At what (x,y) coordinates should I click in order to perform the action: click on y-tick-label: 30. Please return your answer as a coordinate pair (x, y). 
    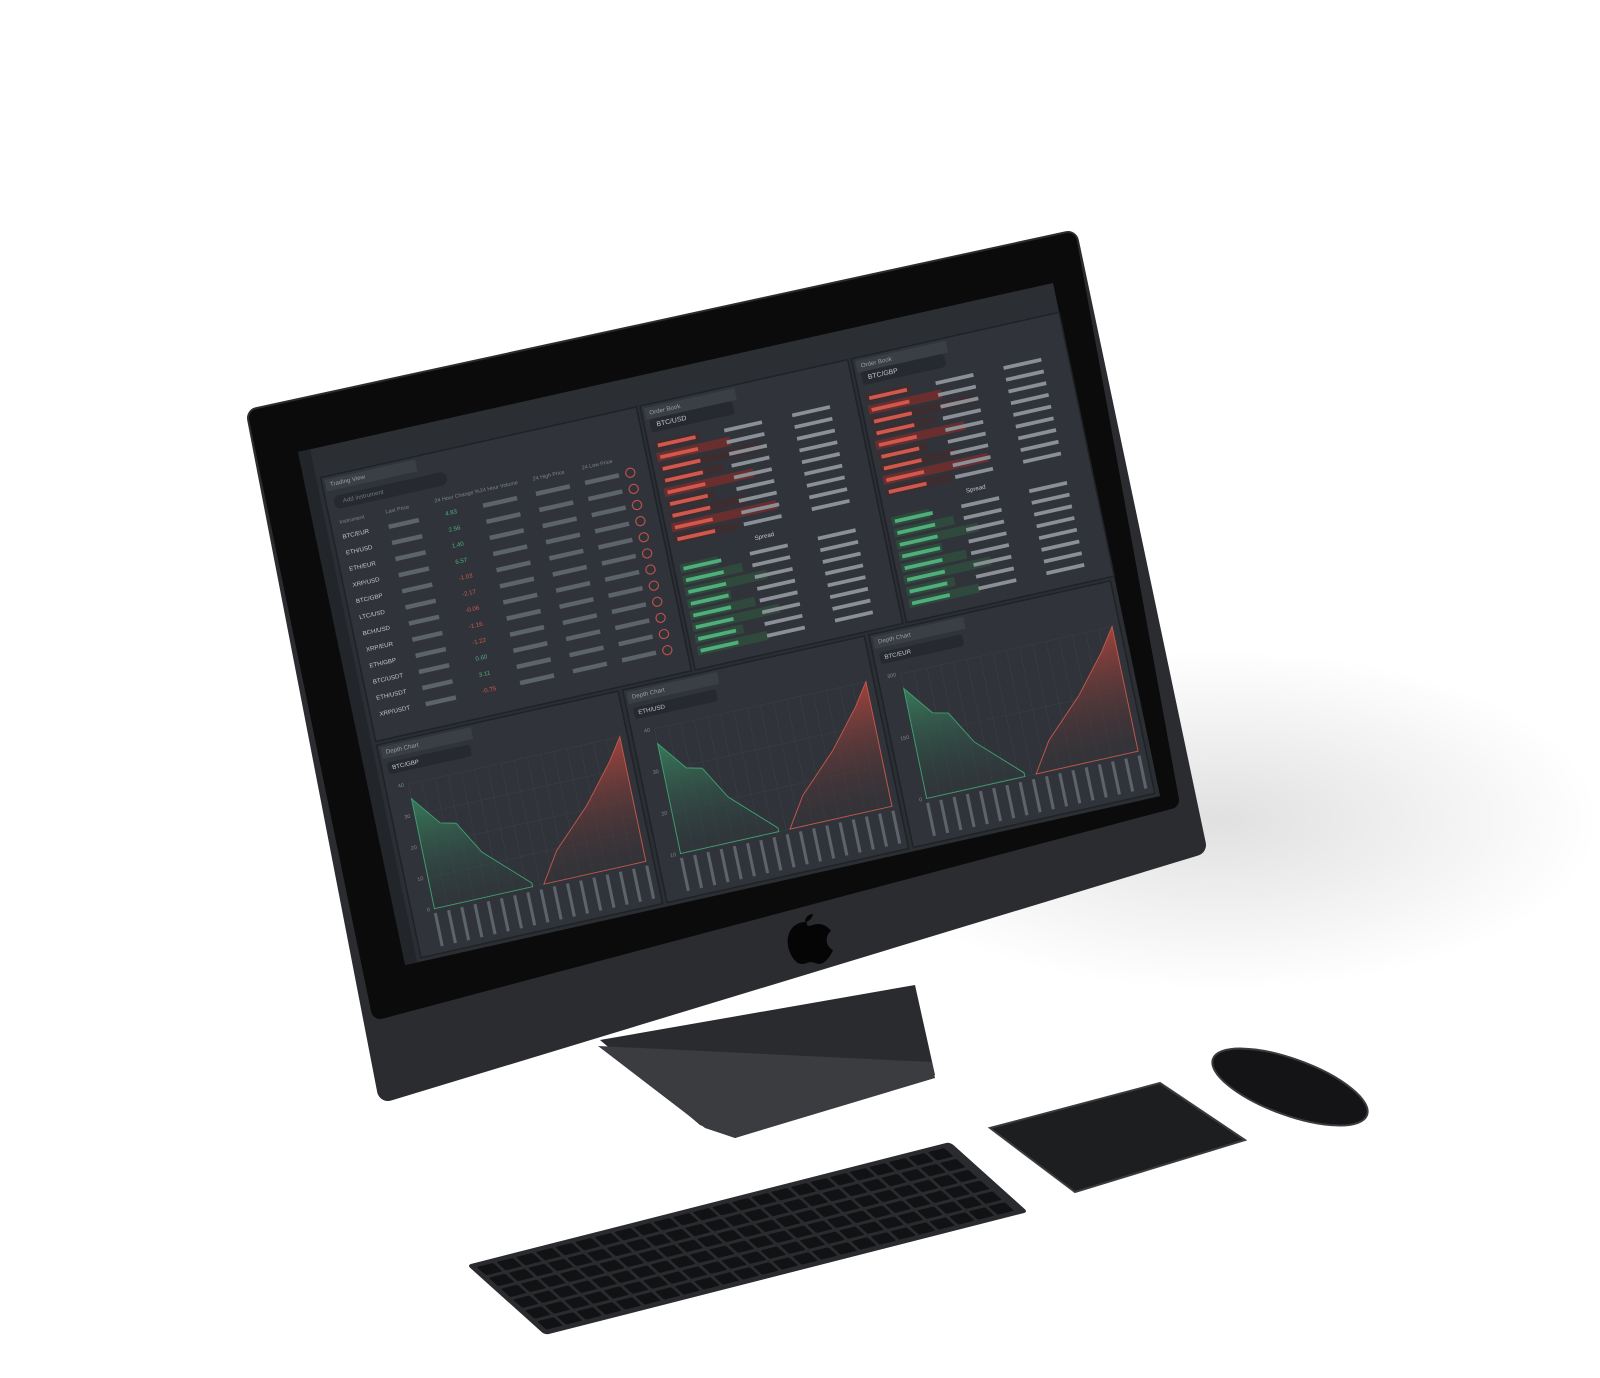
    Looking at the image, I should click on (407, 817).